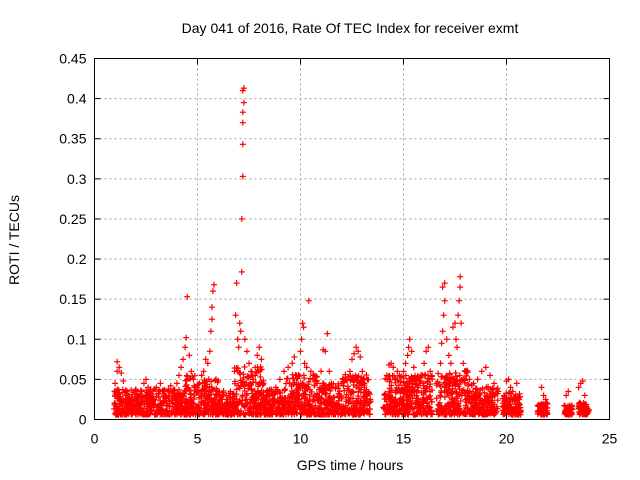  Describe the element at coordinates (404, 439) in the screenshot. I see `x-tick-label: 15` at that location.